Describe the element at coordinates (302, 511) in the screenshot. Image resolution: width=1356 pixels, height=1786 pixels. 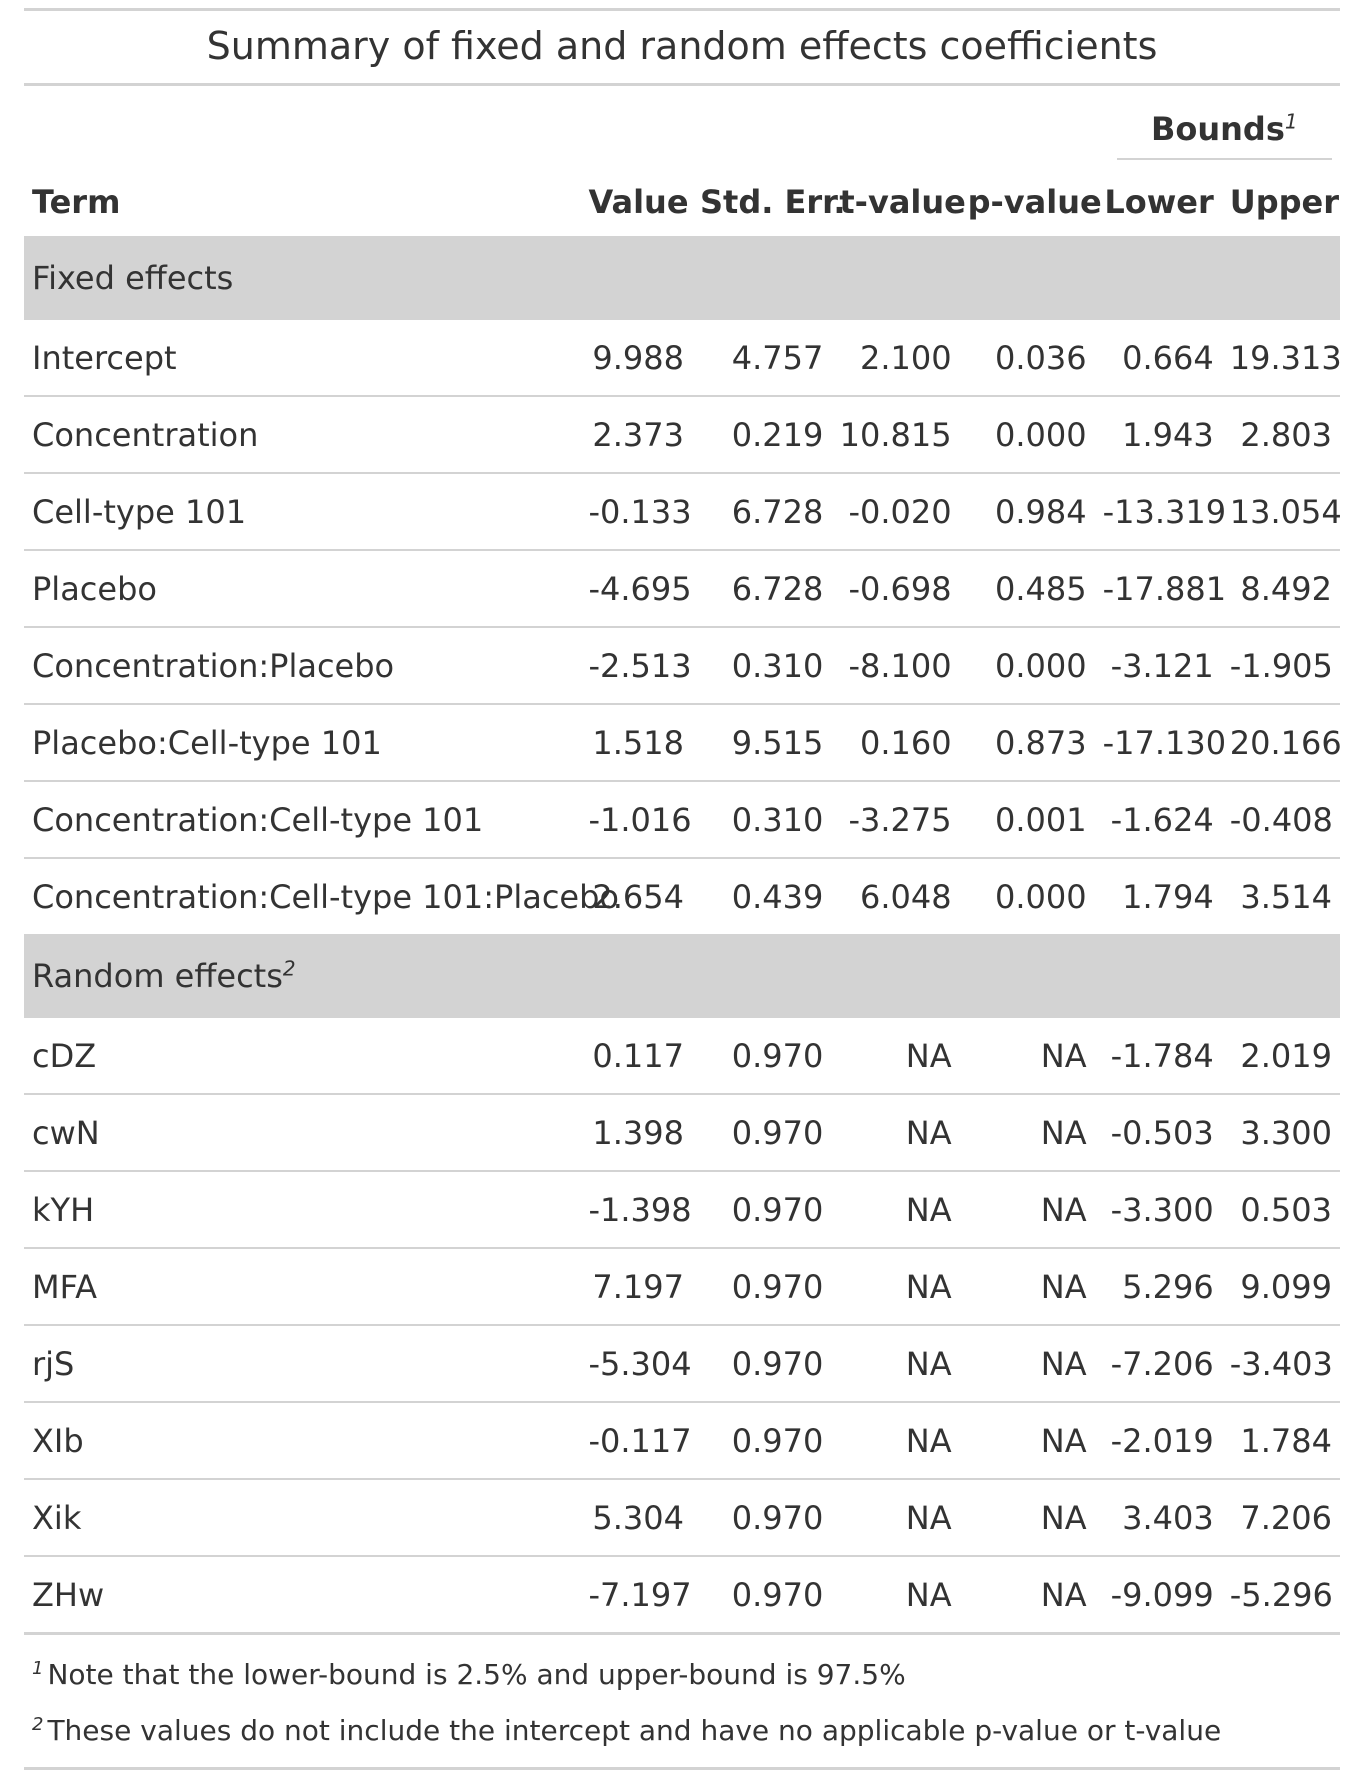
I see `cell-term: Cell-type 101` at that location.